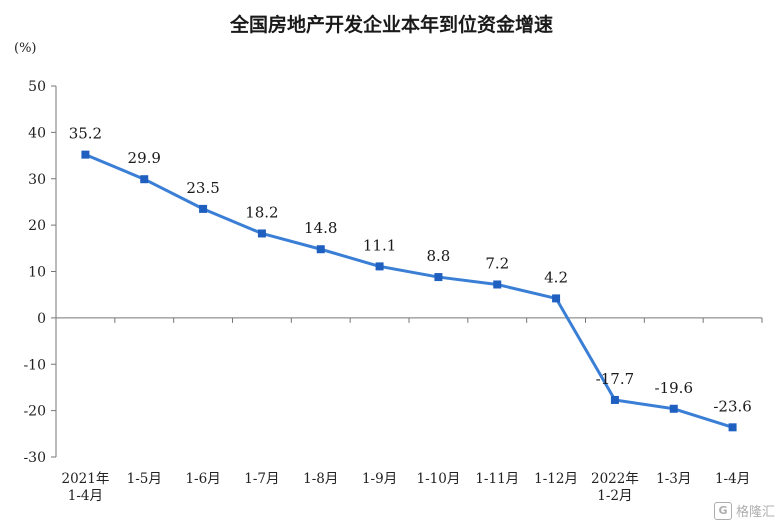  I want to click on data-label: -17.7, so click(615, 379).